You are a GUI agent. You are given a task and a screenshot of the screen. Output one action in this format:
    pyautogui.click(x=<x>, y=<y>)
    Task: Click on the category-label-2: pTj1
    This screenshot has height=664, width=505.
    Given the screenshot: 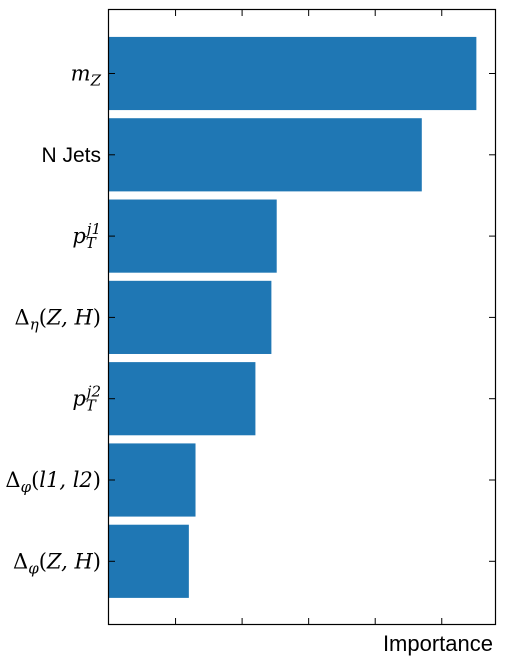 What is the action you would take?
    pyautogui.click(x=86, y=236)
    